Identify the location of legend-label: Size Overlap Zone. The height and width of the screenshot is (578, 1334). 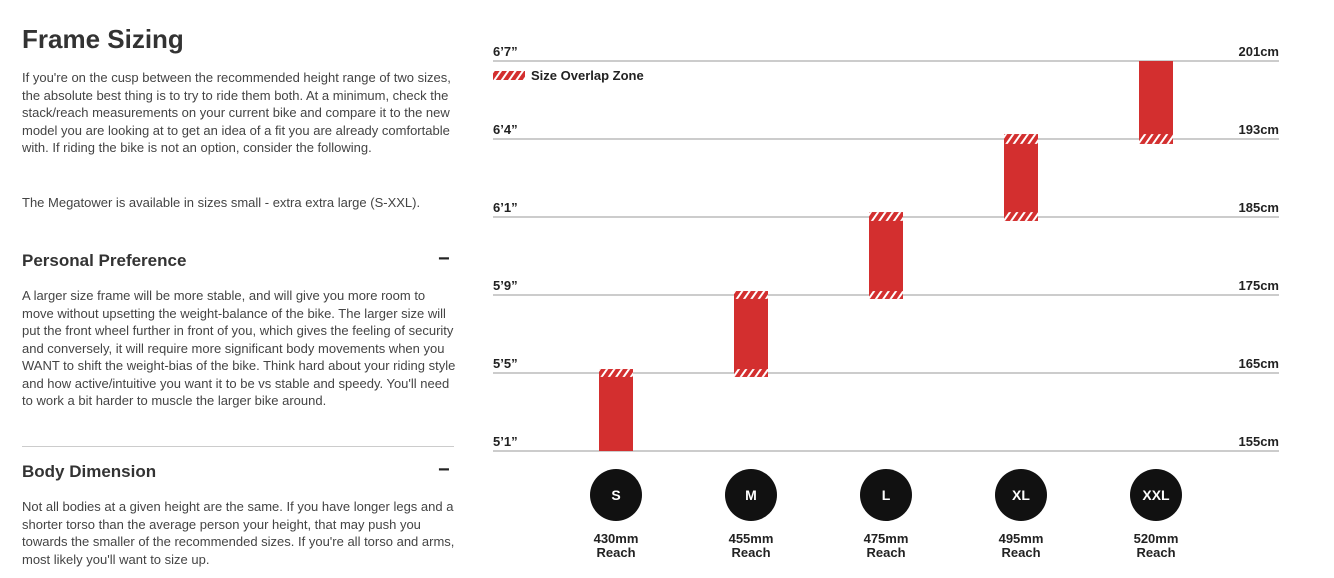
(587, 75).